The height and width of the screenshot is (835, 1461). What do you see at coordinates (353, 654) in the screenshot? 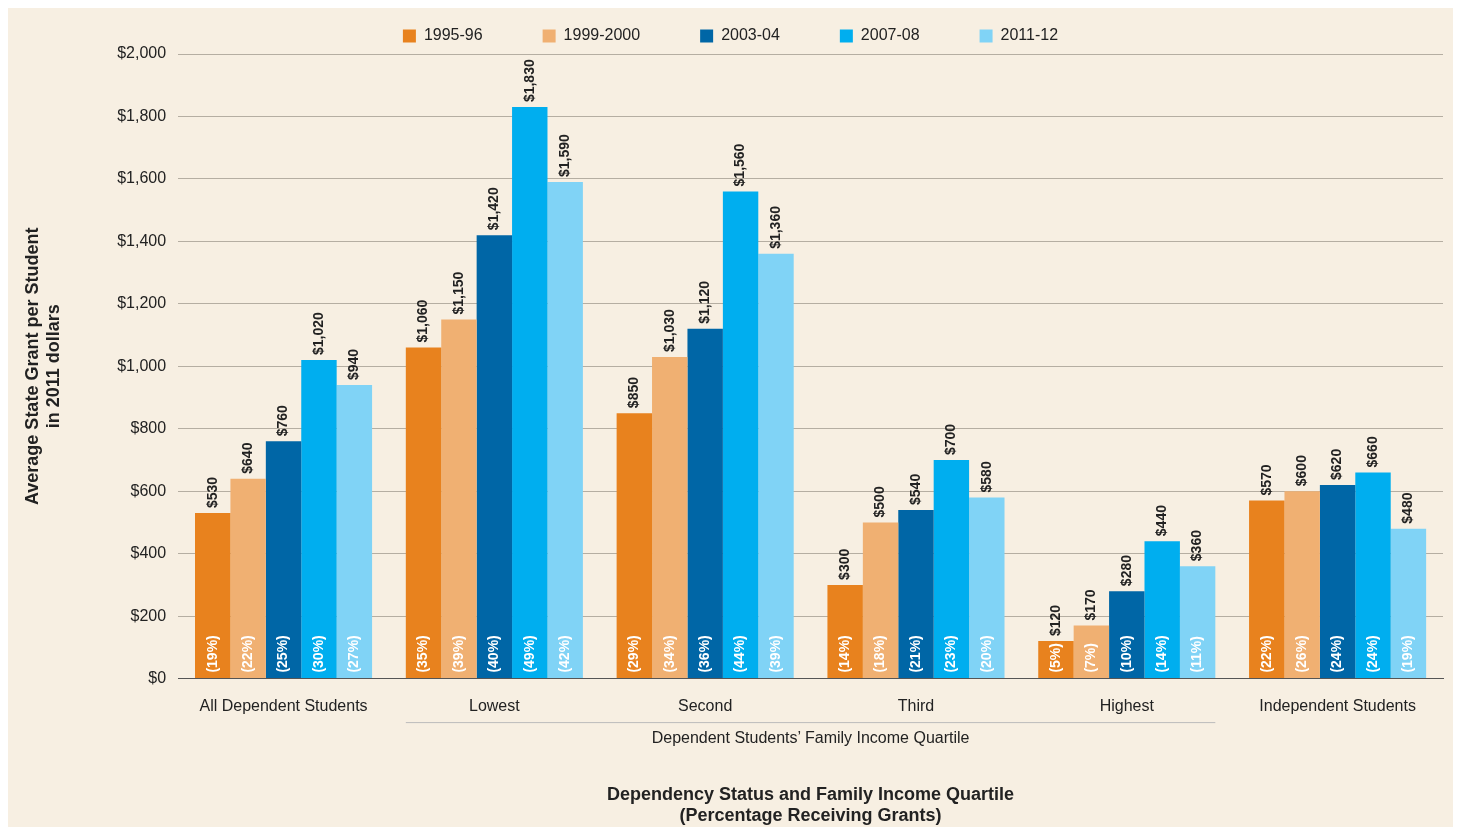
I see `annotation: (27%)` at bounding box center [353, 654].